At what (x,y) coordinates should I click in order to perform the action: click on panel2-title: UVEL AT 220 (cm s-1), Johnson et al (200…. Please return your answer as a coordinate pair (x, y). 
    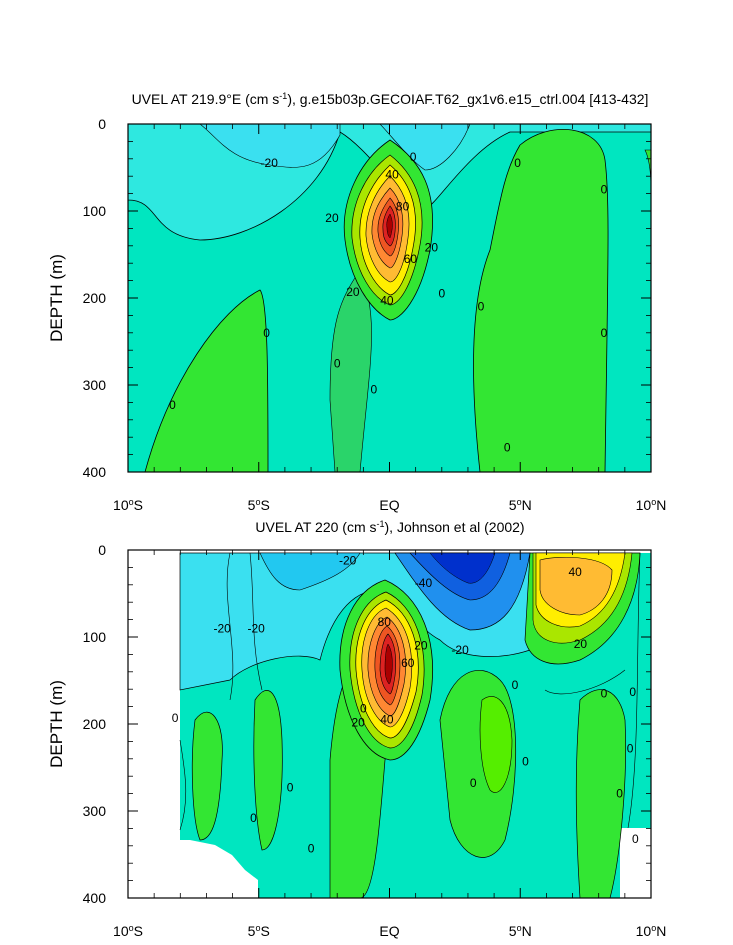
    Looking at the image, I should click on (389, 527).